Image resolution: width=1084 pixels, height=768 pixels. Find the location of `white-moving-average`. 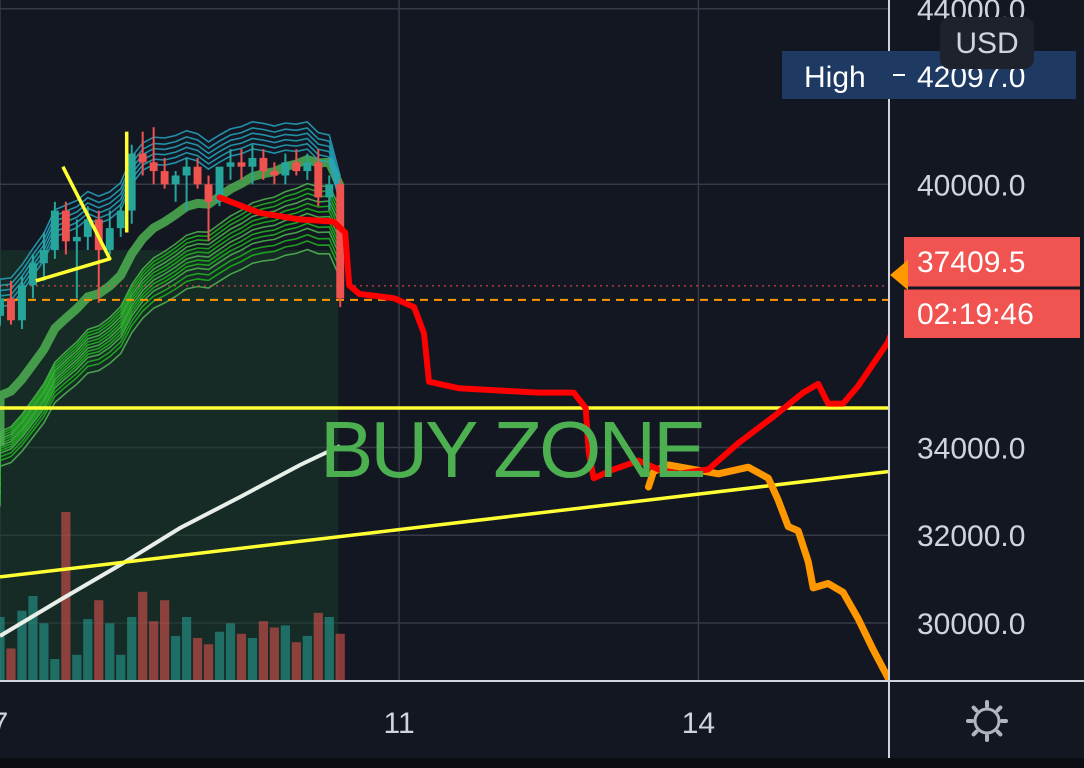

white-moving-average is located at coordinates (170, 541).